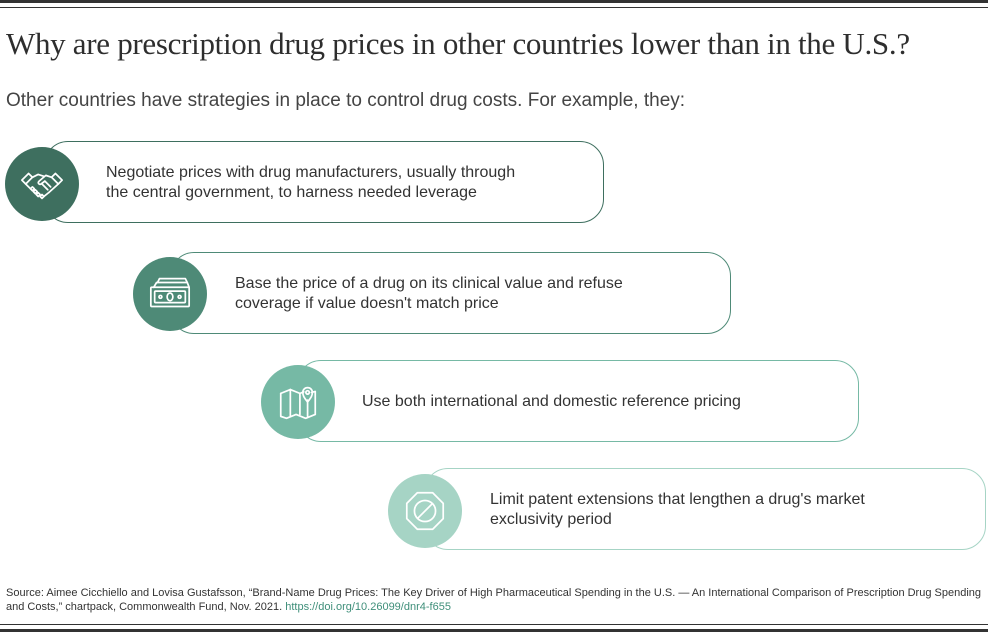  I want to click on handshake-icon, so click(42, 186).